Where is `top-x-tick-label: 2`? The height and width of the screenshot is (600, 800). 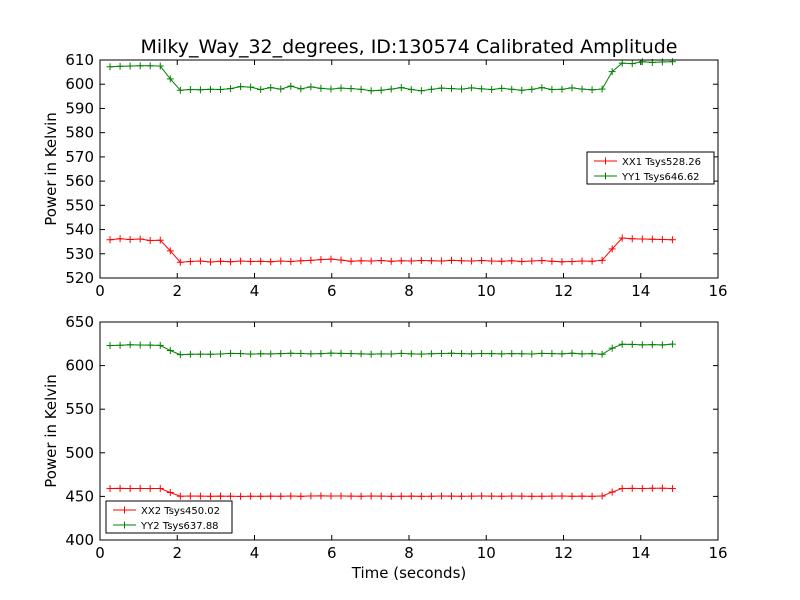 top-x-tick-label: 2 is located at coordinates (177, 291).